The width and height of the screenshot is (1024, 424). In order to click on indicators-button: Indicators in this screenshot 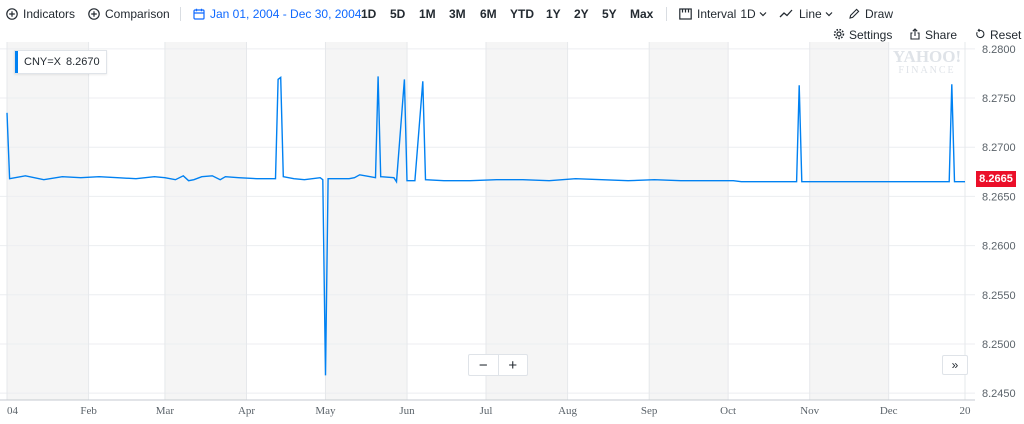, I will do `click(40, 14)`.